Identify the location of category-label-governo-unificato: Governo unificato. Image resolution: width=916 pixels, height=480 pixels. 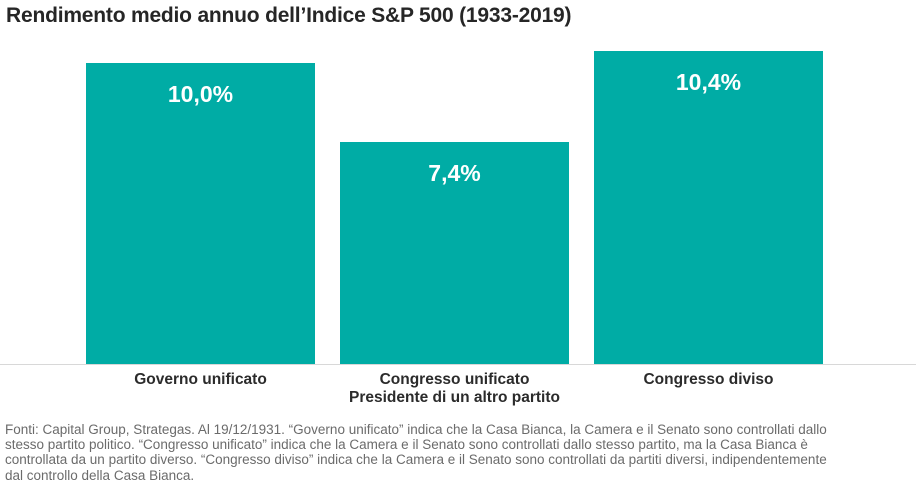
(200, 379).